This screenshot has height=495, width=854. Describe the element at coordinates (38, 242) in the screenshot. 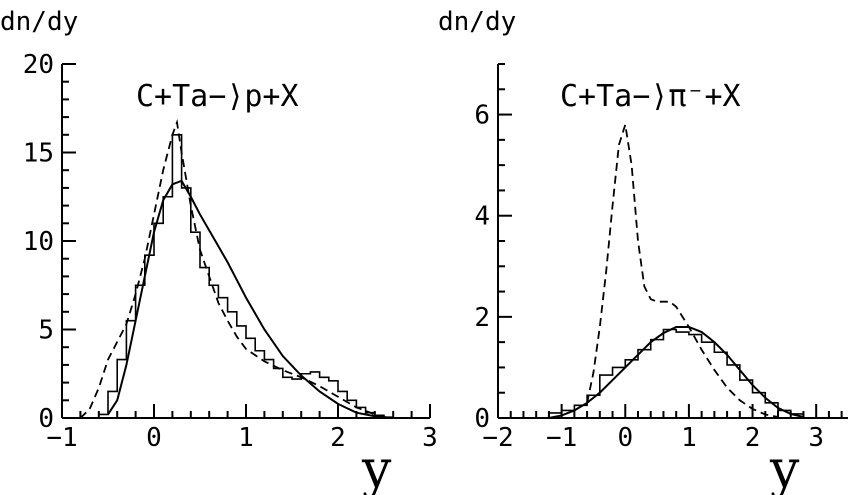

I see `y-tick-label: 10` at that location.